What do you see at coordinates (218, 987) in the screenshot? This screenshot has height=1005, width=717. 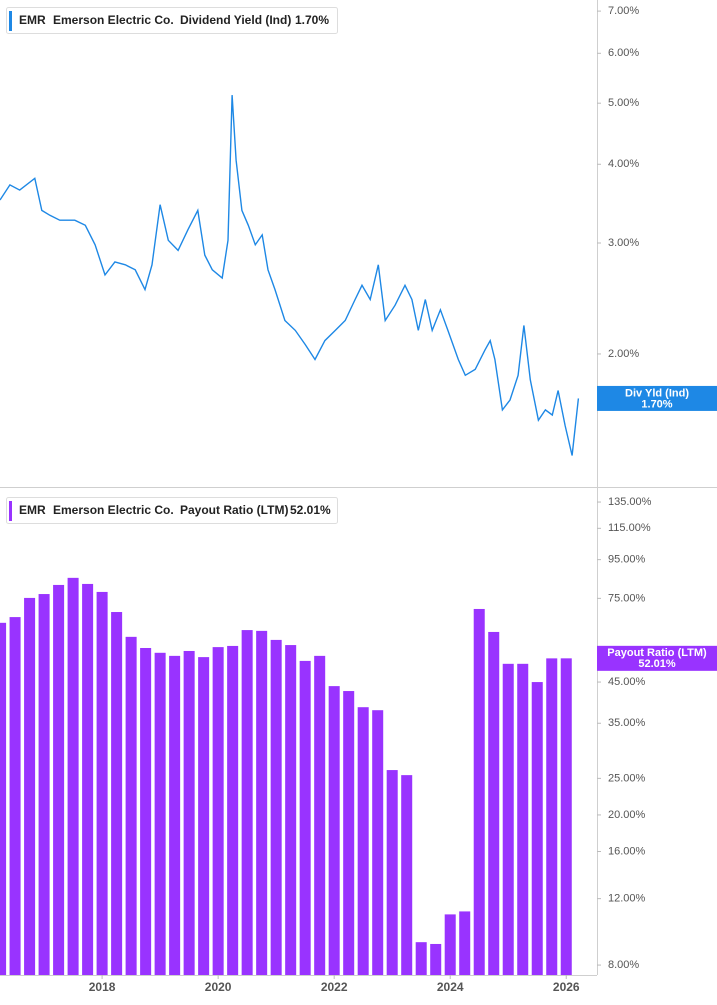 I see `x-tick-label: 2020` at bounding box center [218, 987].